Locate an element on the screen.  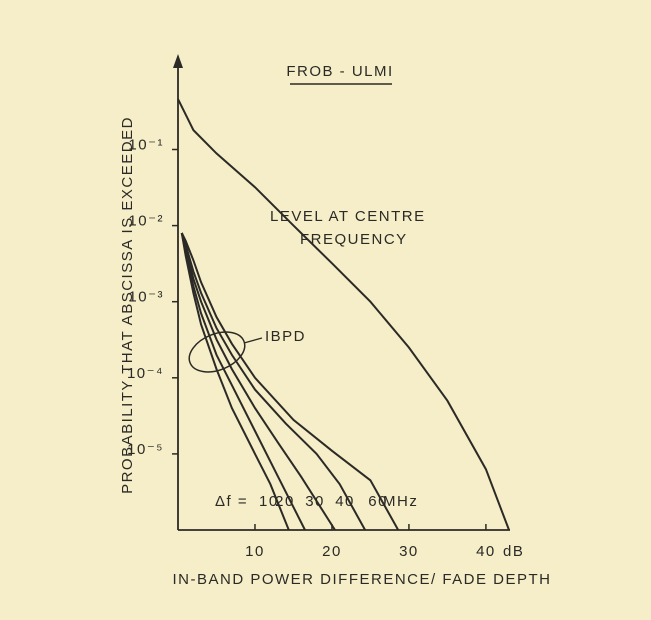
annotation: LEVEL AT CENTRE is located at coordinates (348, 216).